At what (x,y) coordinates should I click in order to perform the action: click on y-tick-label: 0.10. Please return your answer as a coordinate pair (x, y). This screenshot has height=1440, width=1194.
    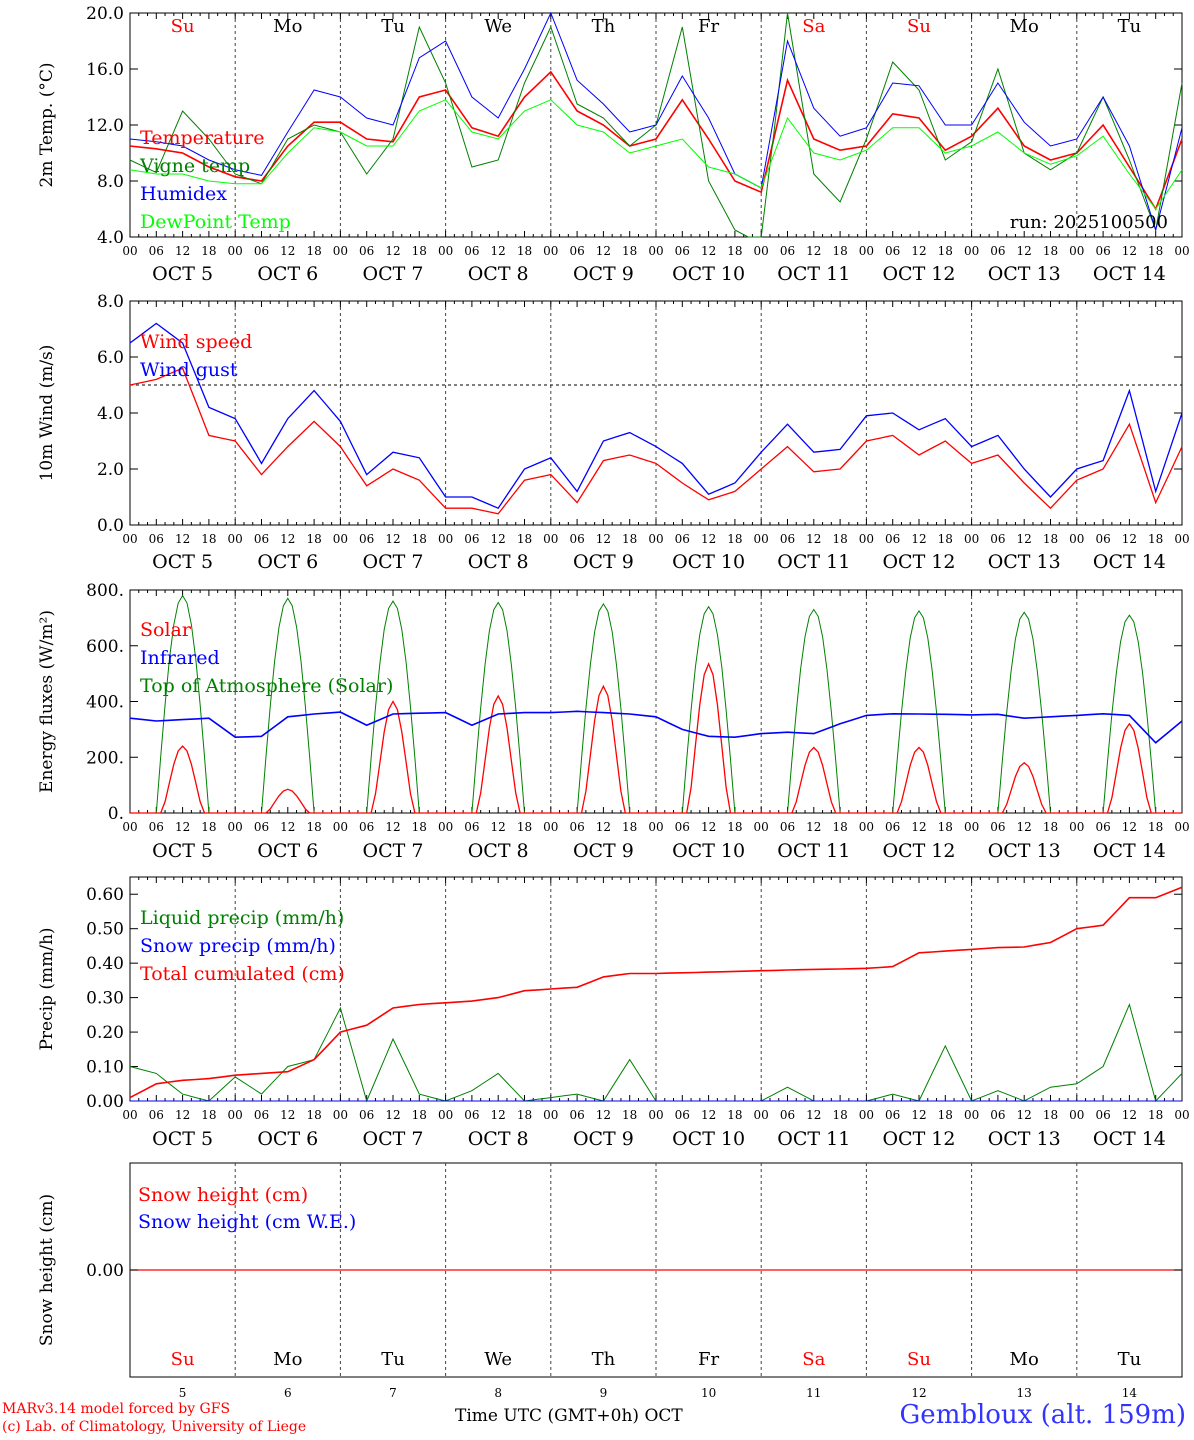
    Looking at the image, I should click on (105, 1068).